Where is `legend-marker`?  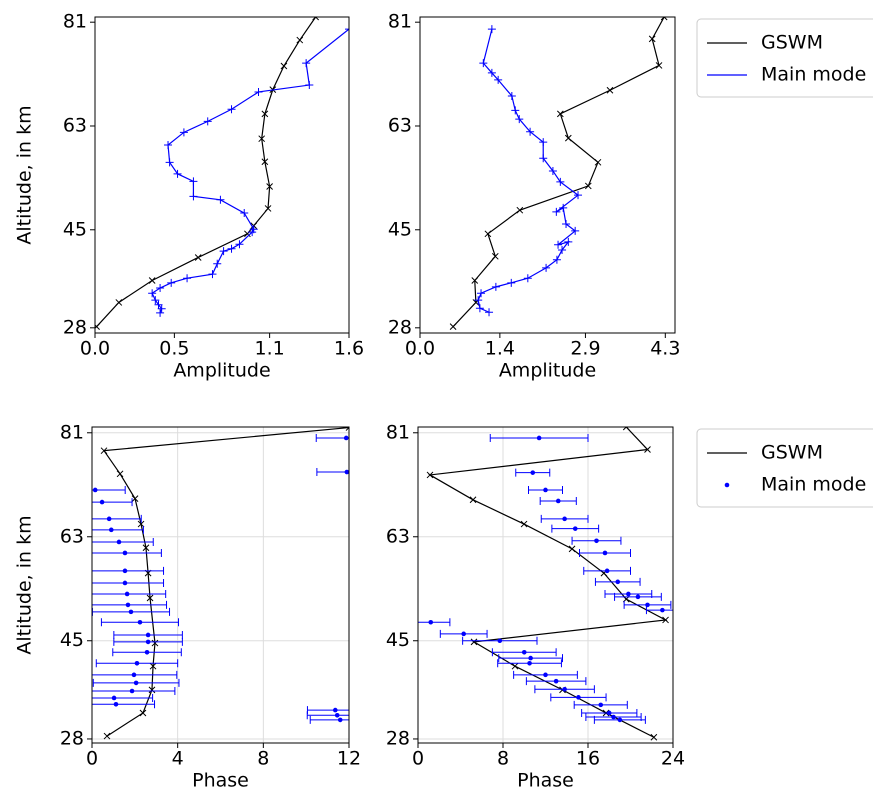
legend-marker is located at coordinates (727, 485).